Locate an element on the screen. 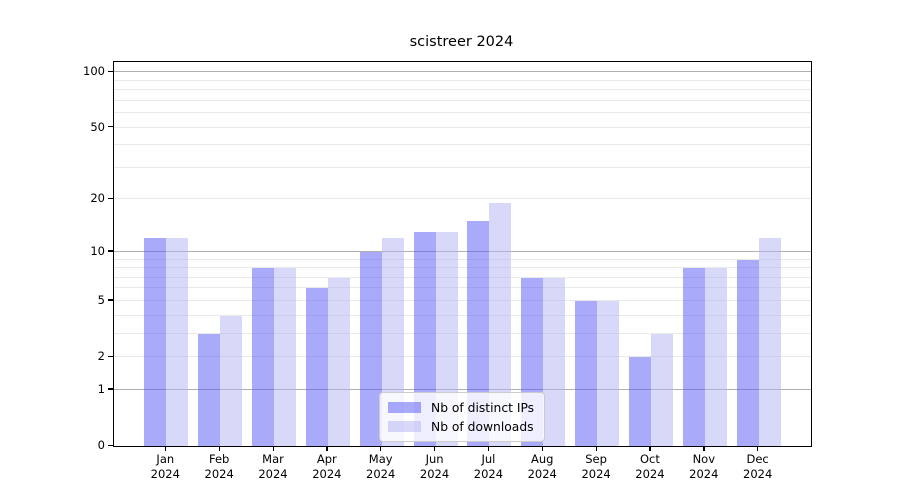  legend-swatch-distinct-ips-icon is located at coordinates (404, 407).